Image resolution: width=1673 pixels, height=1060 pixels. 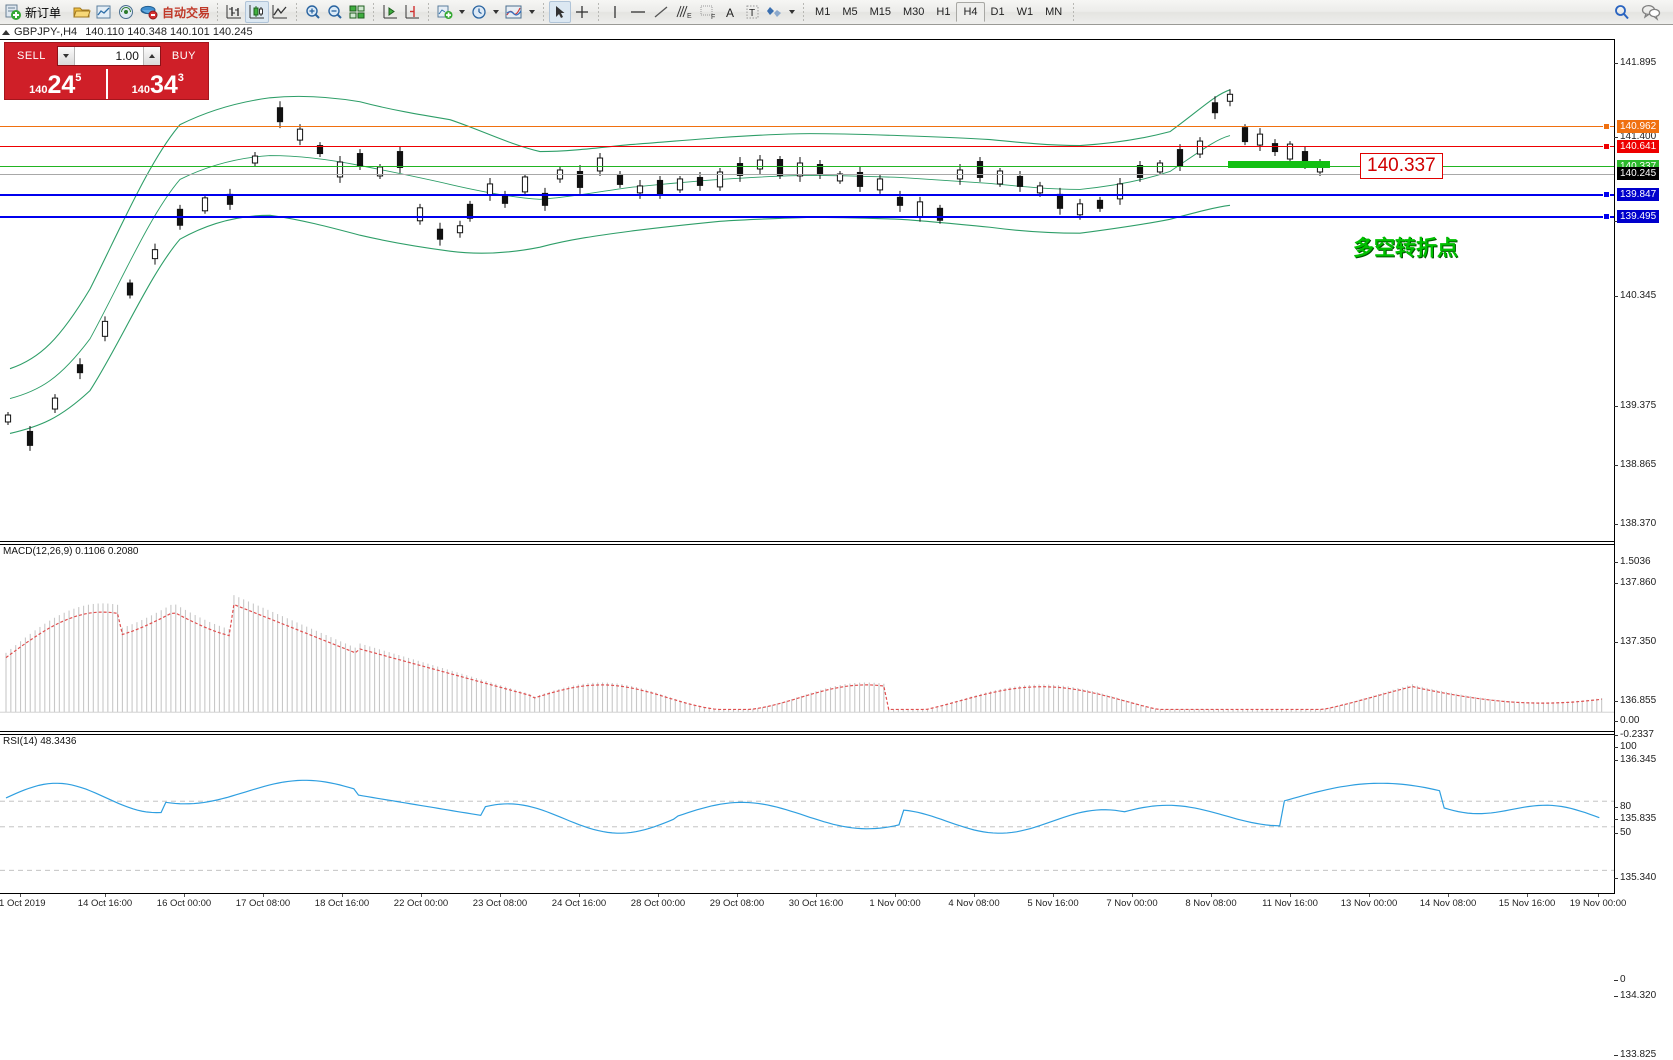 What do you see at coordinates (599, 12) in the screenshot?
I see `toolbar-separator` at bounding box center [599, 12].